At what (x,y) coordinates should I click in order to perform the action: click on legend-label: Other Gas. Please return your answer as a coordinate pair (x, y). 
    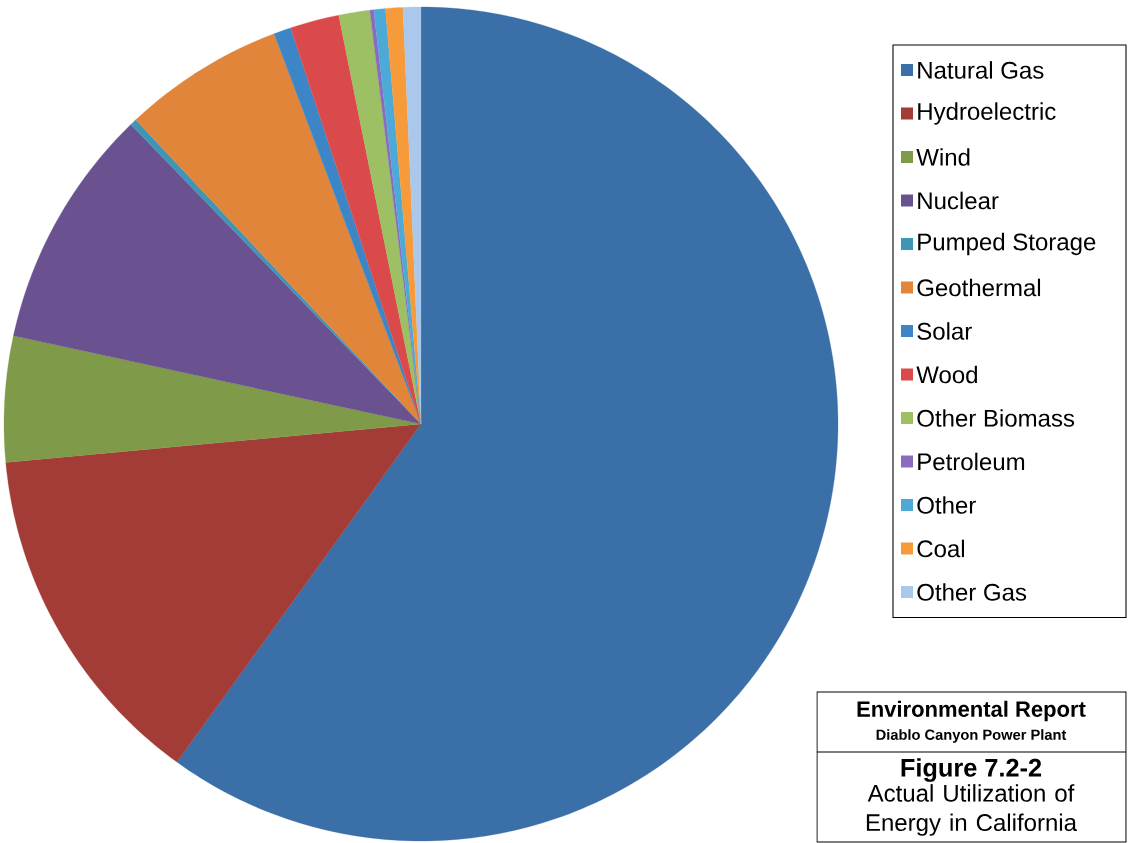
    Looking at the image, I should click on (972, 592).